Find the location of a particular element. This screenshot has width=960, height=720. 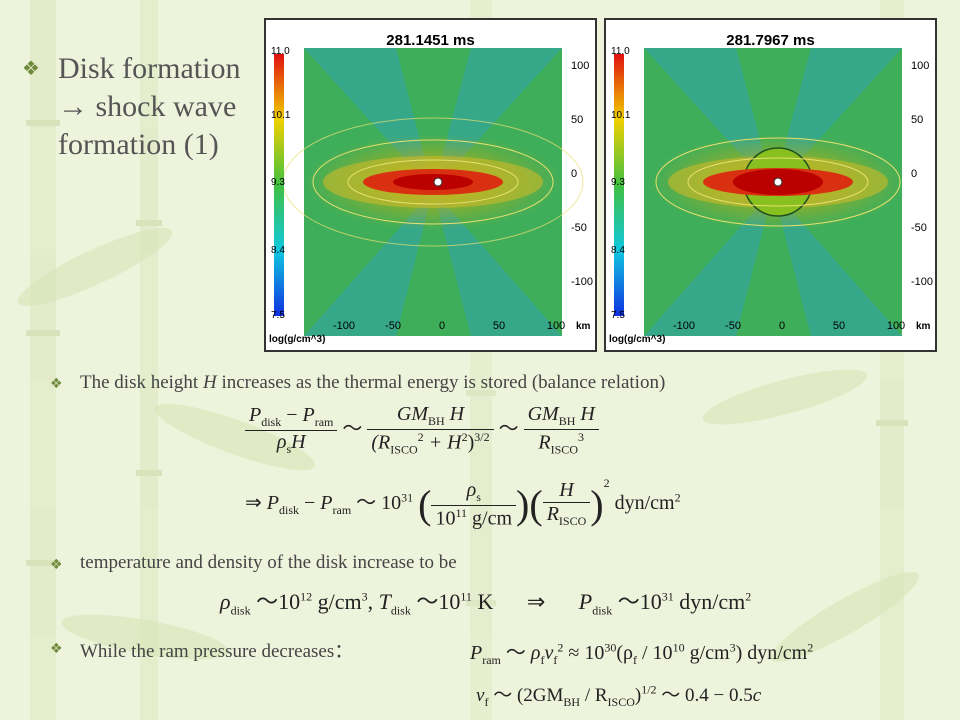

eq-term: GM is located at coordinates (543, 414).